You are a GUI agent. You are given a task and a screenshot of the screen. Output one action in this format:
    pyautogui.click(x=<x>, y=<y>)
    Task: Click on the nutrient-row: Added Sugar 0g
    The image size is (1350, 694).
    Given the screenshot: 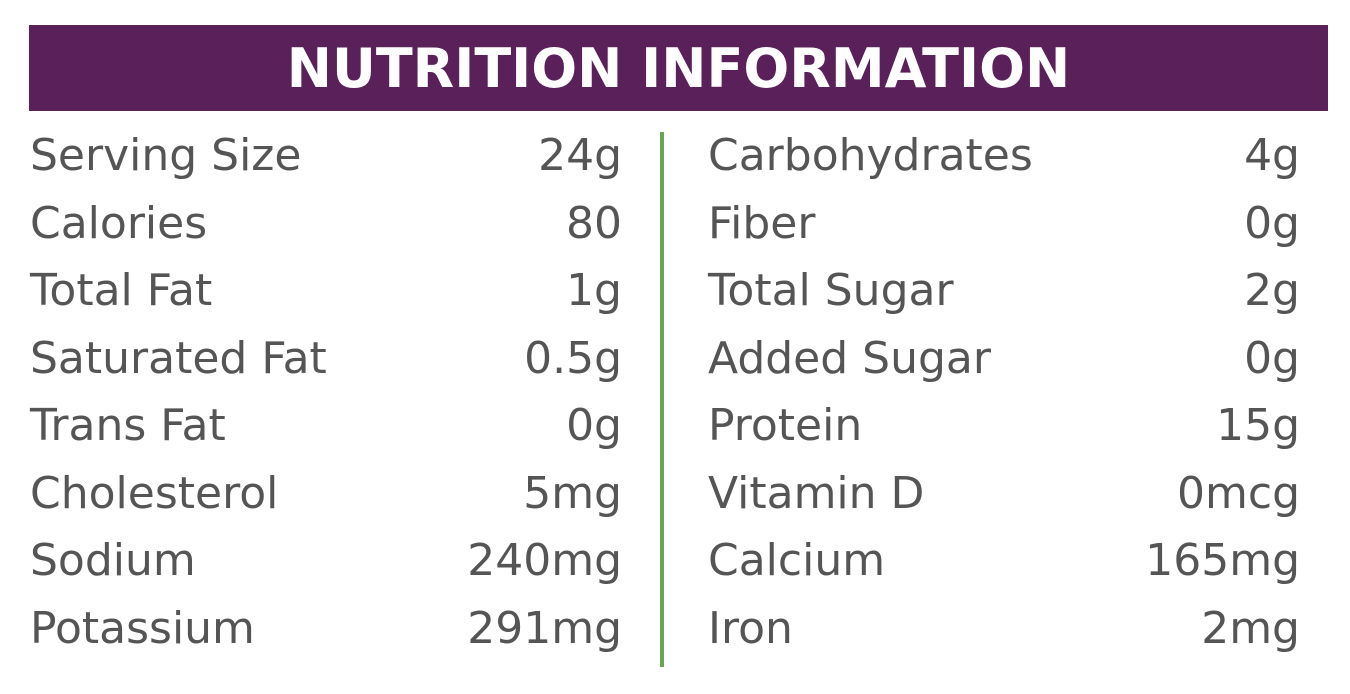 What is the action you would take?
    pyautogui.click(x=1004, y=359)
    